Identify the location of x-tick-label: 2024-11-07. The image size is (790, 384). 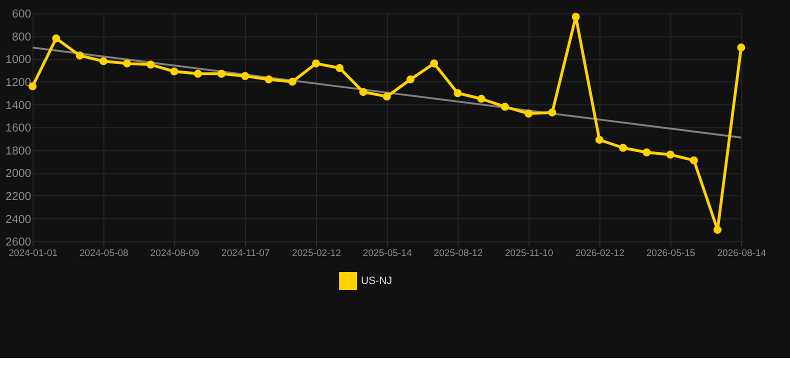
(246, 254).